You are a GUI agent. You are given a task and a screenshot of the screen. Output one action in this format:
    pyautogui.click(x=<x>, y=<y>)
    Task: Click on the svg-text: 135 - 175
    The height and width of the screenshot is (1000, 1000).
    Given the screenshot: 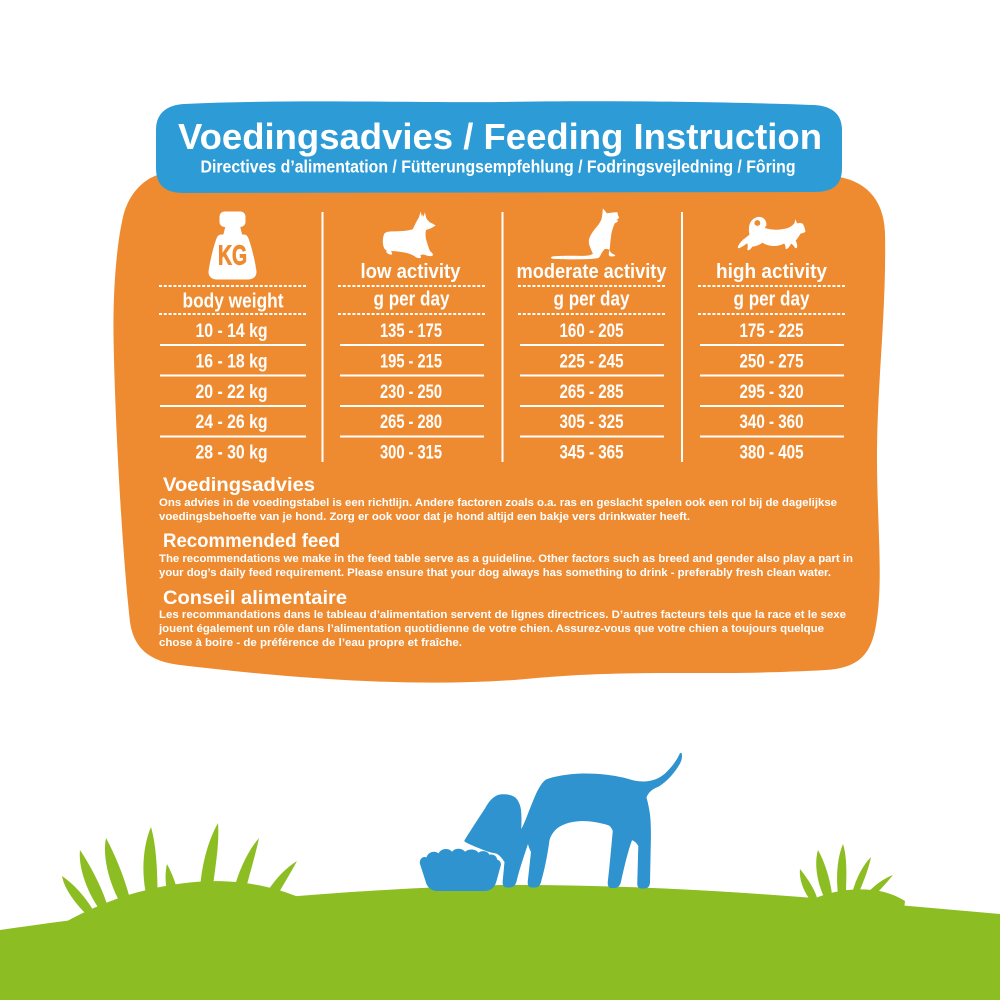 What is the action you would take?
    pyautogui.click(x=411, y=331)
    